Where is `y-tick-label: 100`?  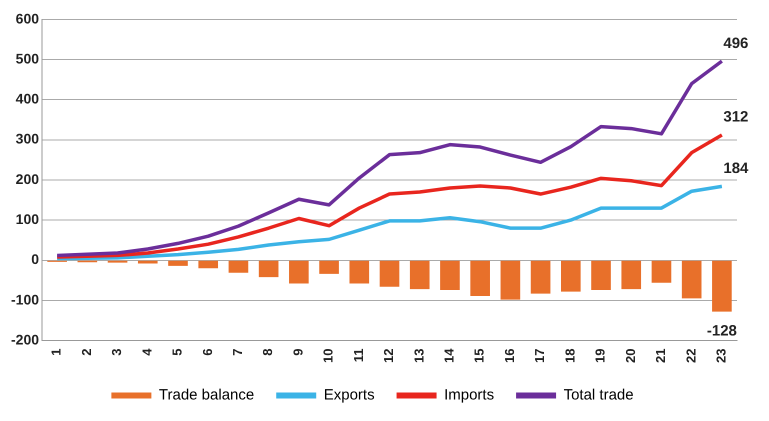 y-tick-label: 100 is located at coordinates (28, 218).